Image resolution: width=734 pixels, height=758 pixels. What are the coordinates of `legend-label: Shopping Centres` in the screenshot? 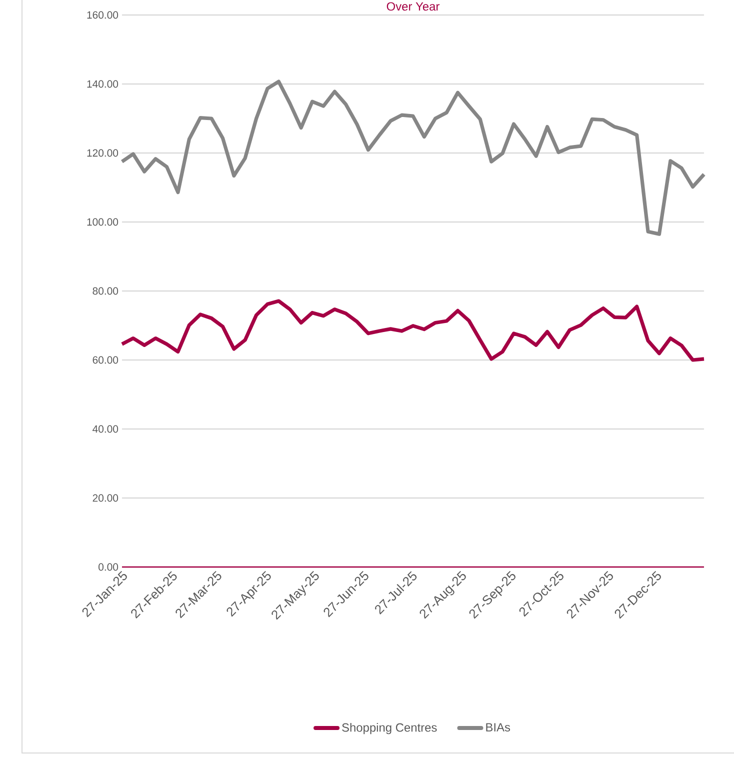 It's located at (389, 728).